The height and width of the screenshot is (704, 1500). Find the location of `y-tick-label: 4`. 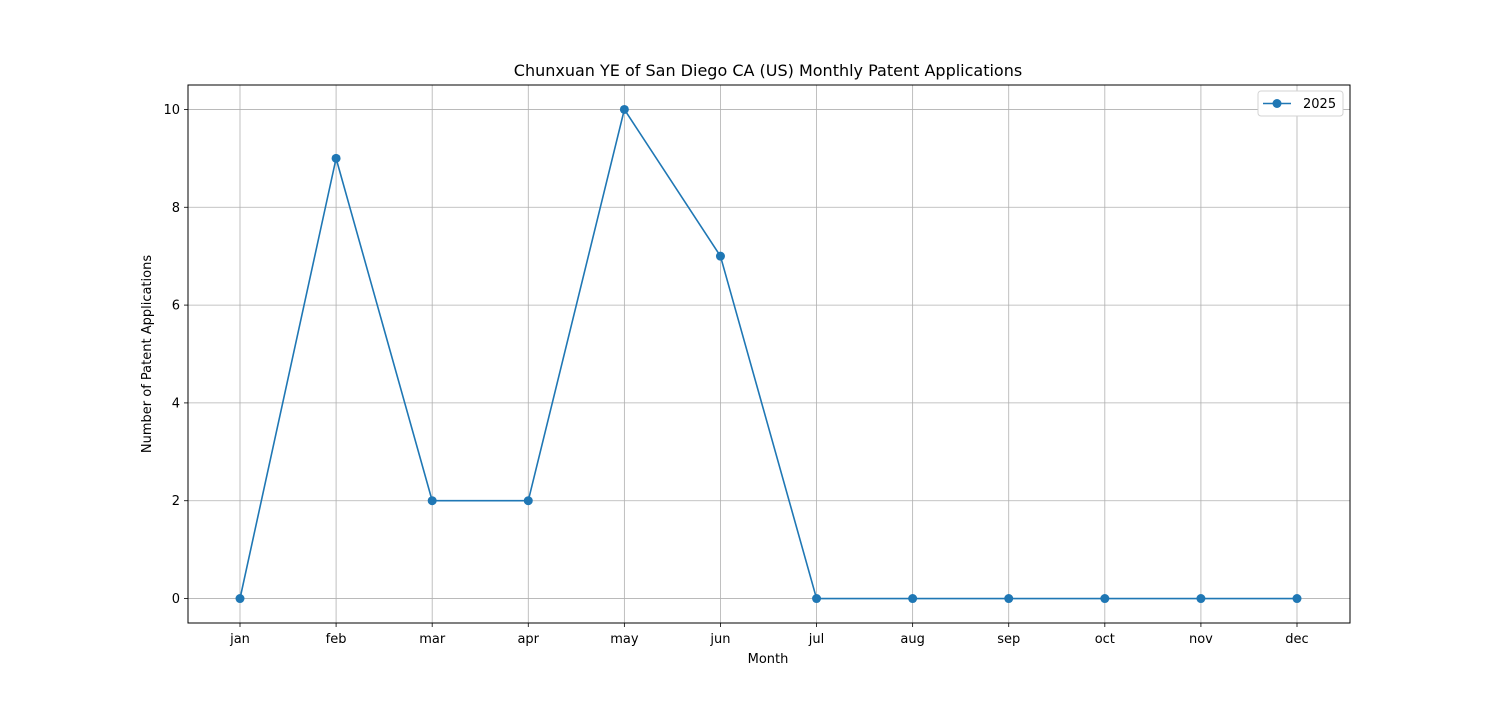

y-tick-label: 4 is located at coordinates (176, 403).